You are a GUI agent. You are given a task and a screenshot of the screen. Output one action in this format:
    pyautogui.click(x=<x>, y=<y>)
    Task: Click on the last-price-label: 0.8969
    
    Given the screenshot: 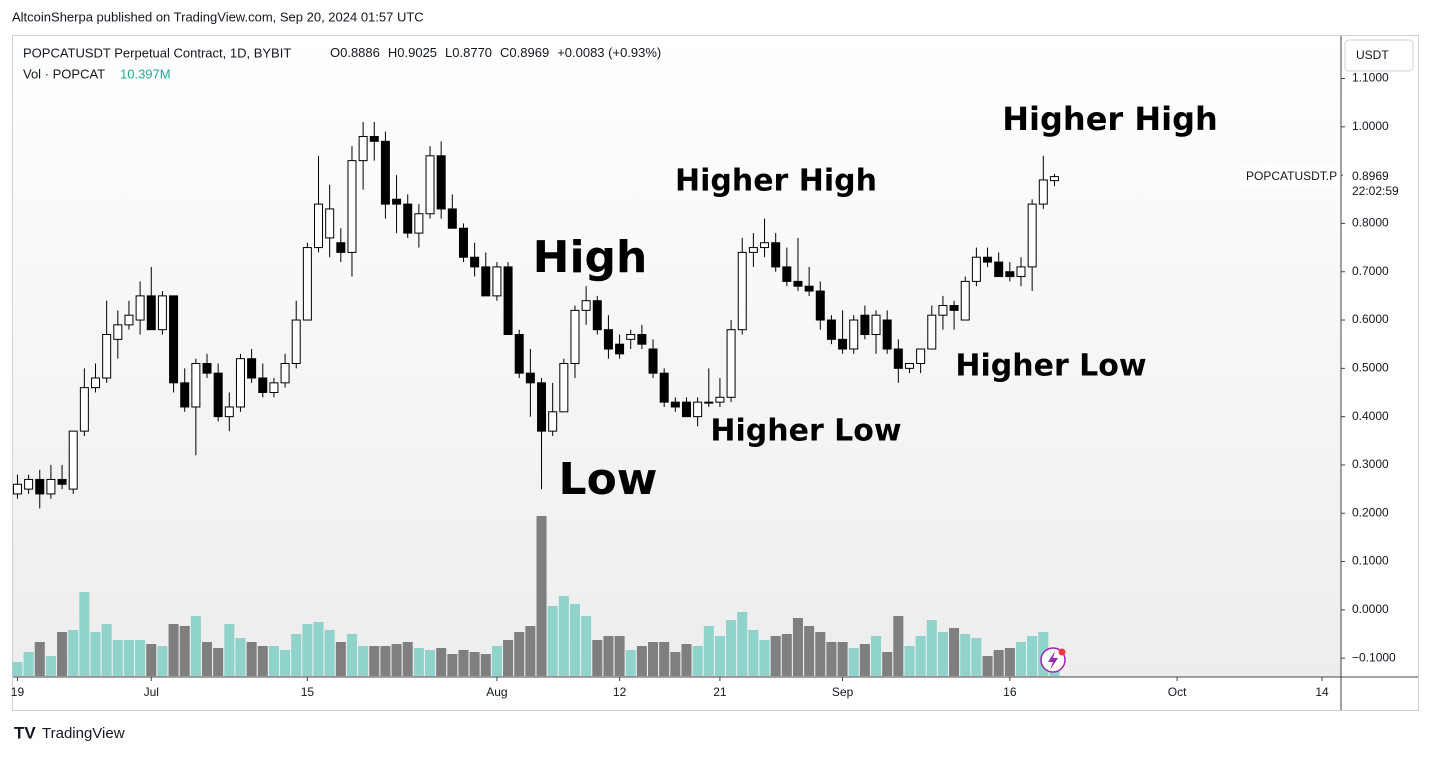 What is the action you would take?
    pyautogui.click(x=1370, y=176)
    